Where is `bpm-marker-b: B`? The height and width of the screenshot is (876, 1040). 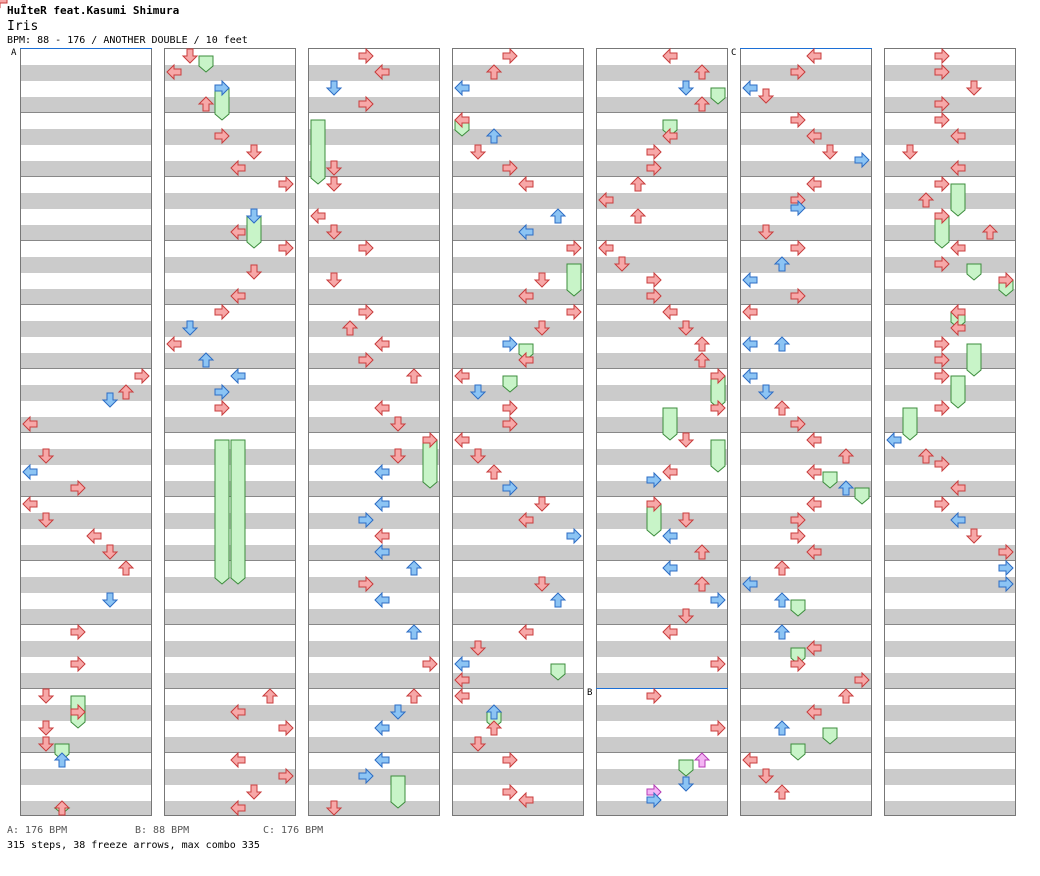 bpm-marker-b: B is located at coordinates (590, 693).